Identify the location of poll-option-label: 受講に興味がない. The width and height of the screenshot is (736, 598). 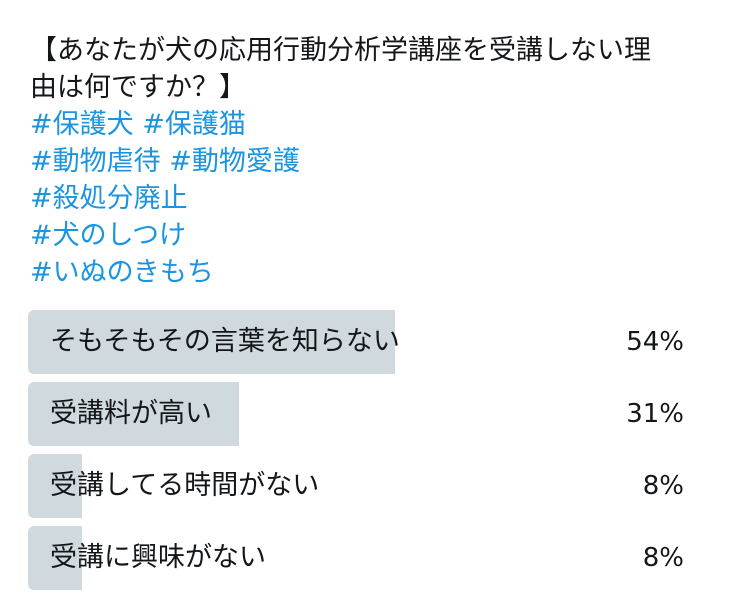
(158, 557).